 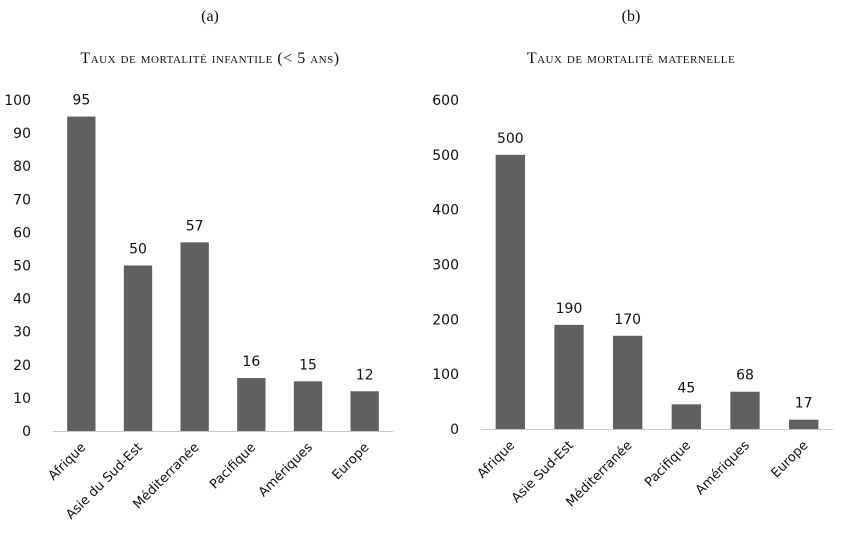 What do you see at coordinates (445, 320) in the screenshot?
I see `y-tick-label: 200` at bounding box center [445, 320].